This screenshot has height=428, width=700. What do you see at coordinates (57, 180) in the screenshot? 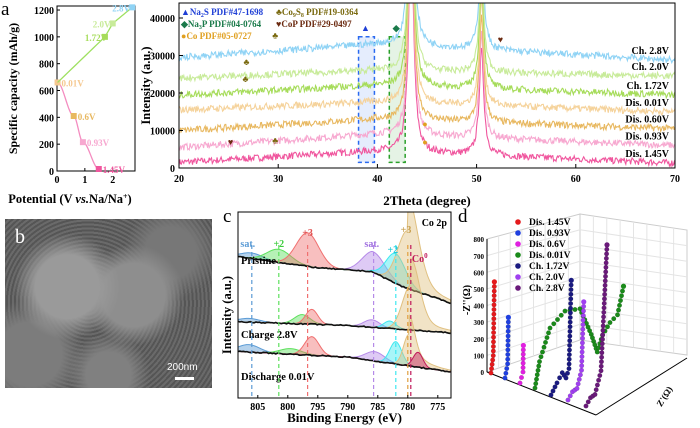
I see `x-tick-label: 0` at bounding box center [57, 180].